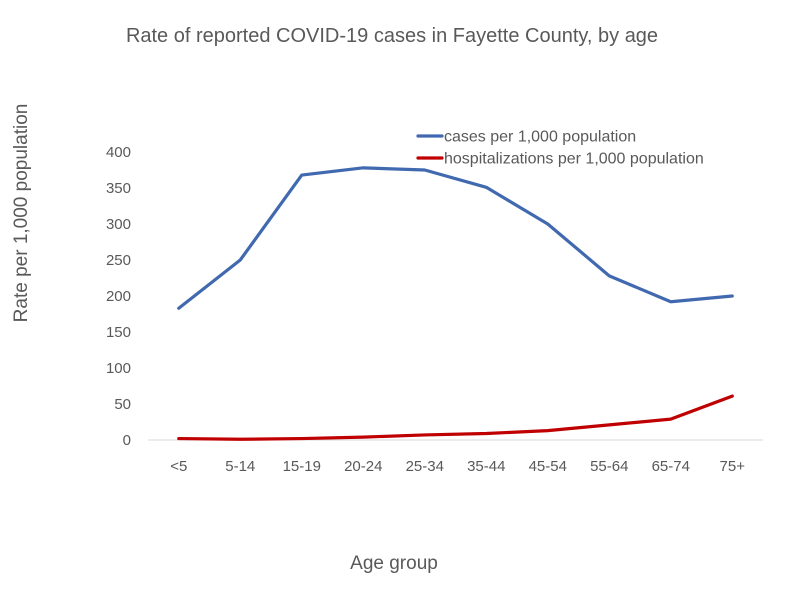  I want to click on y-axis-ticks: 0 50 100 150 200 250 300 350 400, so click(118, 296).